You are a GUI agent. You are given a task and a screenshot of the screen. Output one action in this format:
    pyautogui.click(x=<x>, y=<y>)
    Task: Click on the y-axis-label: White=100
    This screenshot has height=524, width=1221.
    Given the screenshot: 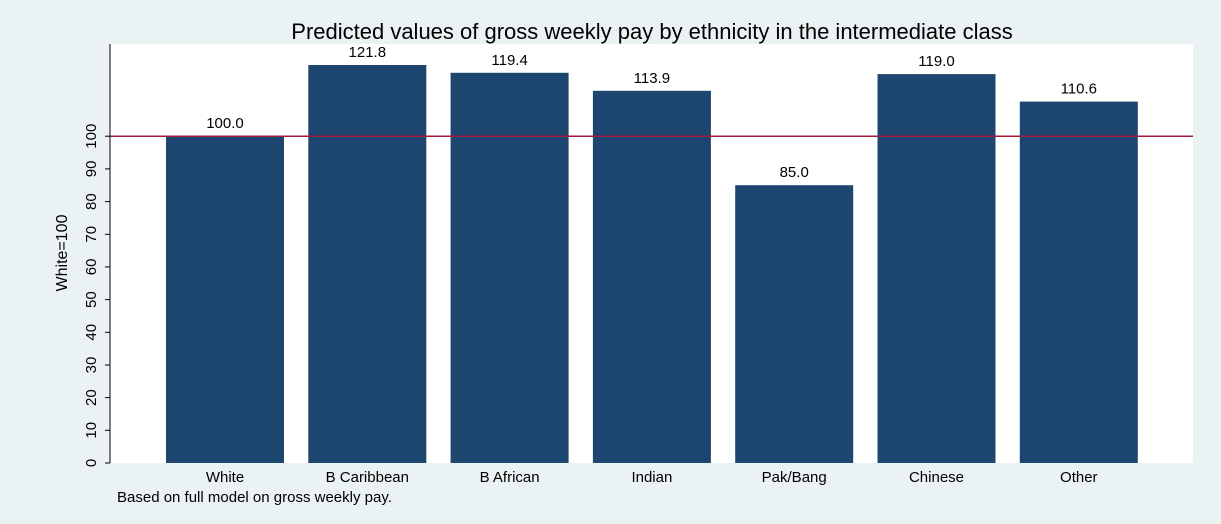 What is the action you would take?
    pyautogui.click(x=62, y=252)
    